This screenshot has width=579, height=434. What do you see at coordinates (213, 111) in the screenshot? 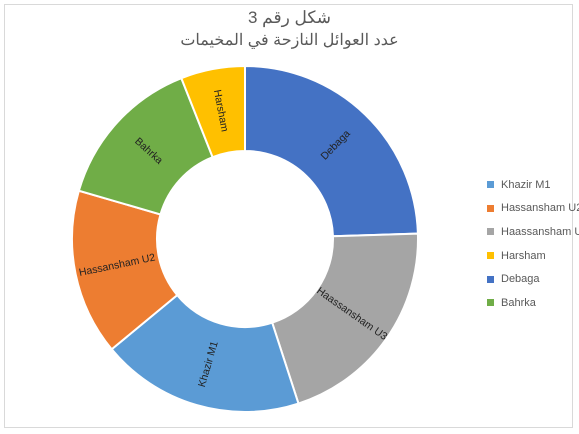
I see `slice-harsham` at bounding box center [213, 111].